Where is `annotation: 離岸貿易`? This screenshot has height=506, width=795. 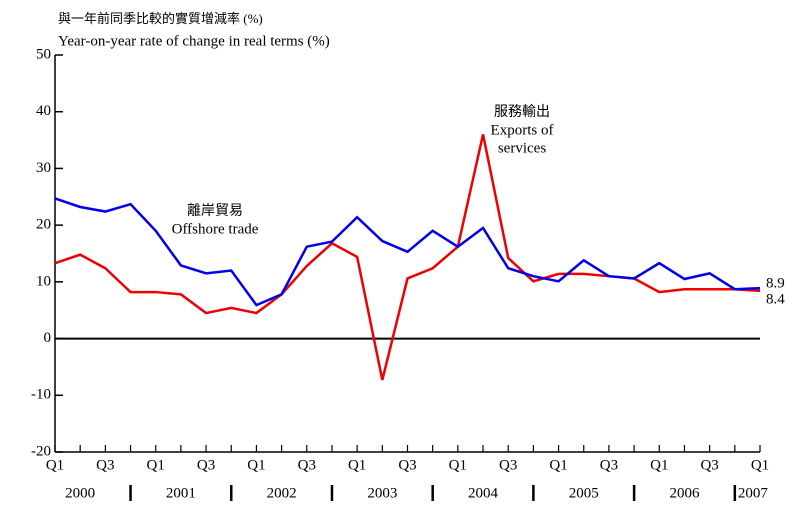
annotation: 離岸貿易 is located at coordinates (215, 210).